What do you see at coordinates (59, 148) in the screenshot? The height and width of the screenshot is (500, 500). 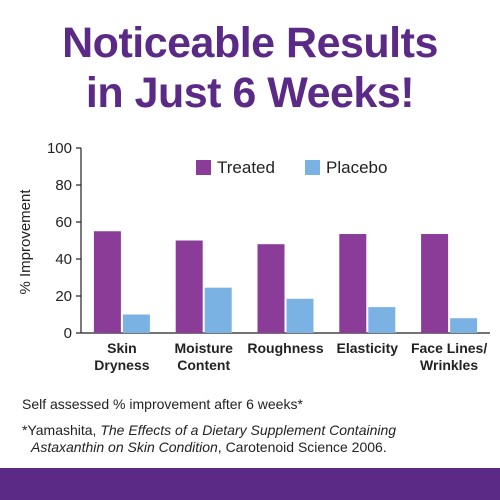 I see `y-tick-label: 100` at bounding box center [59, 148].